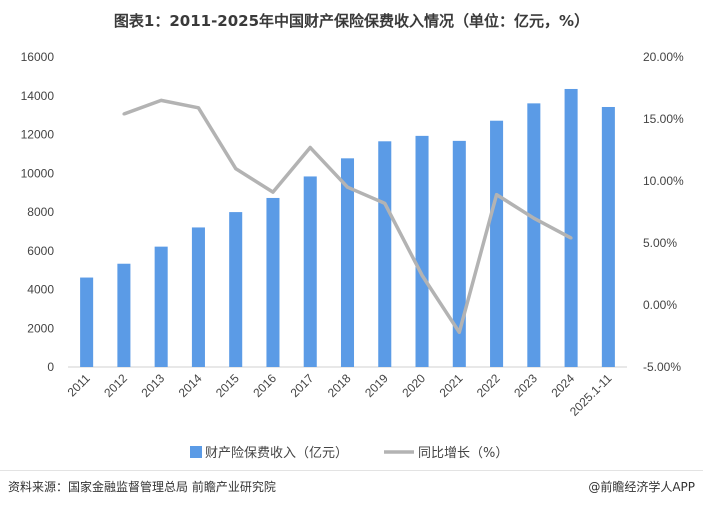 This screenshot has width=703, height=506. What do you see at coordinates (351, 470) in the screenshot?
I see `footer-divider` at bounding box center [351, 470].